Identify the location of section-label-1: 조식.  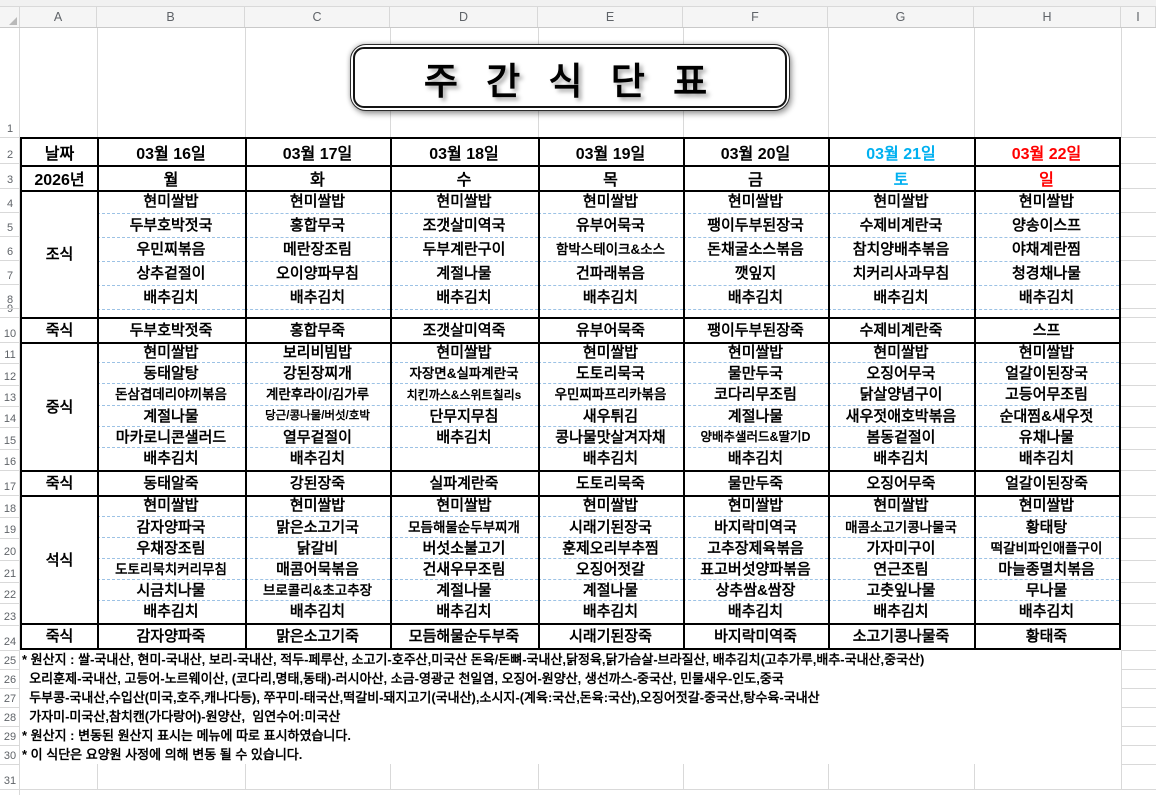
(59, 254).